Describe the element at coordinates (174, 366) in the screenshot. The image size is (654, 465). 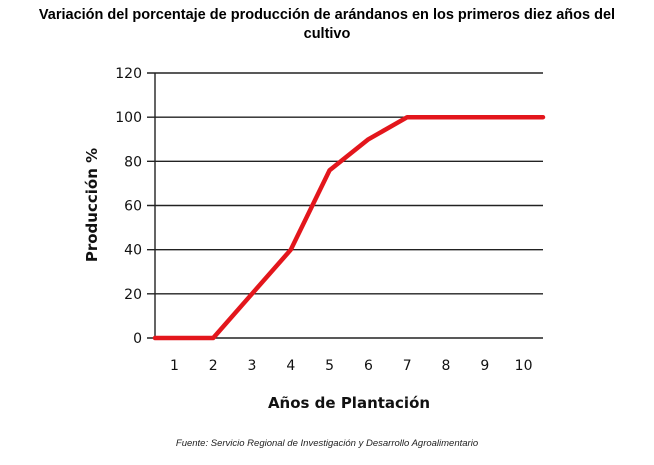
I see `x-tick-label: 1` at that location.